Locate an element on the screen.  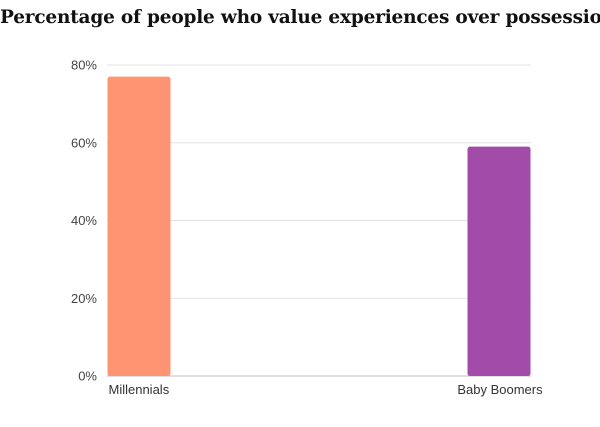
y-tick-label: 20% is located at coordinates (84, 298).